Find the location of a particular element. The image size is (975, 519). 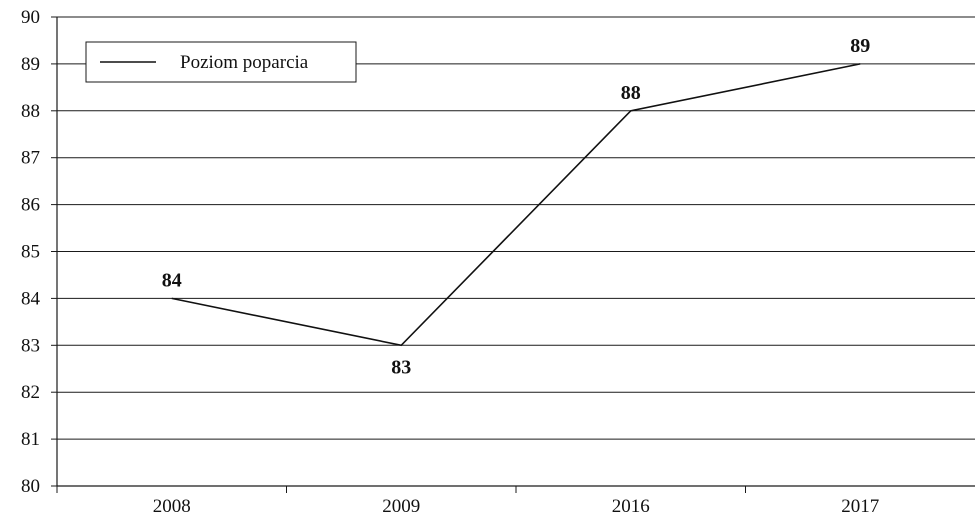

y-tick-label: 88 is located at coordinates (30, 111).